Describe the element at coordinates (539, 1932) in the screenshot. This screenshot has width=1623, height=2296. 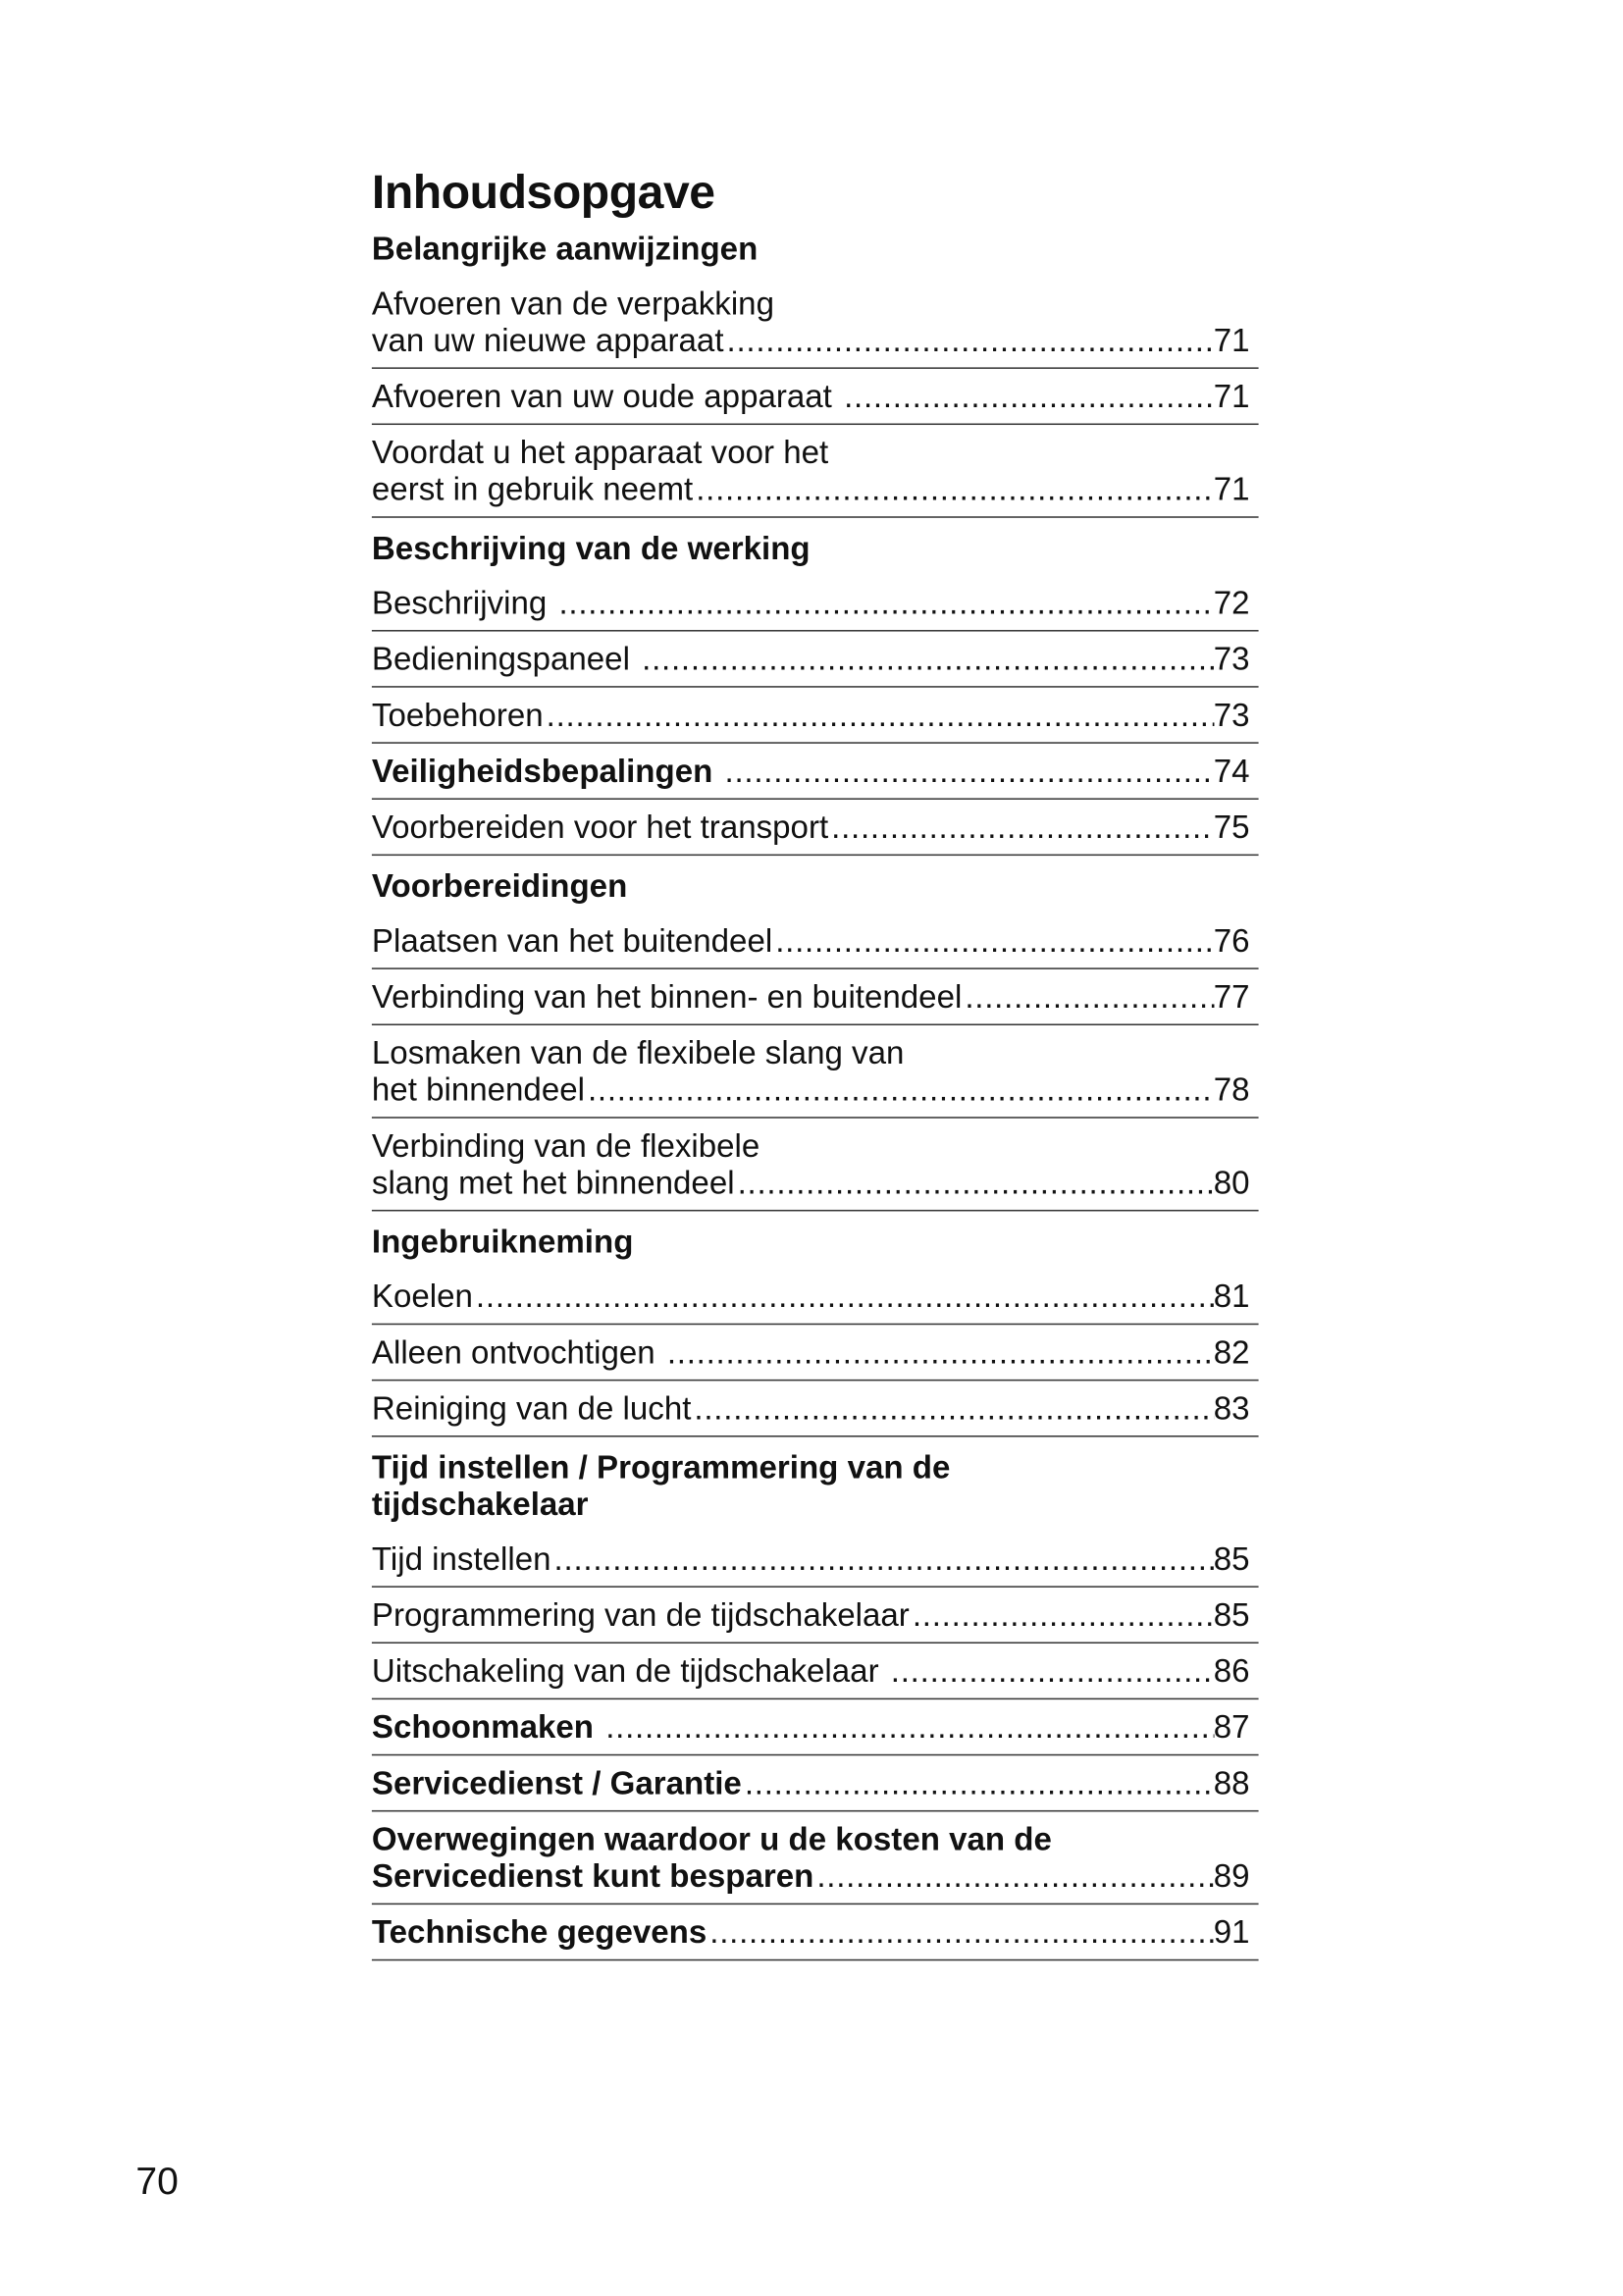
I see `entry-label: Technische gegevens` at that location.